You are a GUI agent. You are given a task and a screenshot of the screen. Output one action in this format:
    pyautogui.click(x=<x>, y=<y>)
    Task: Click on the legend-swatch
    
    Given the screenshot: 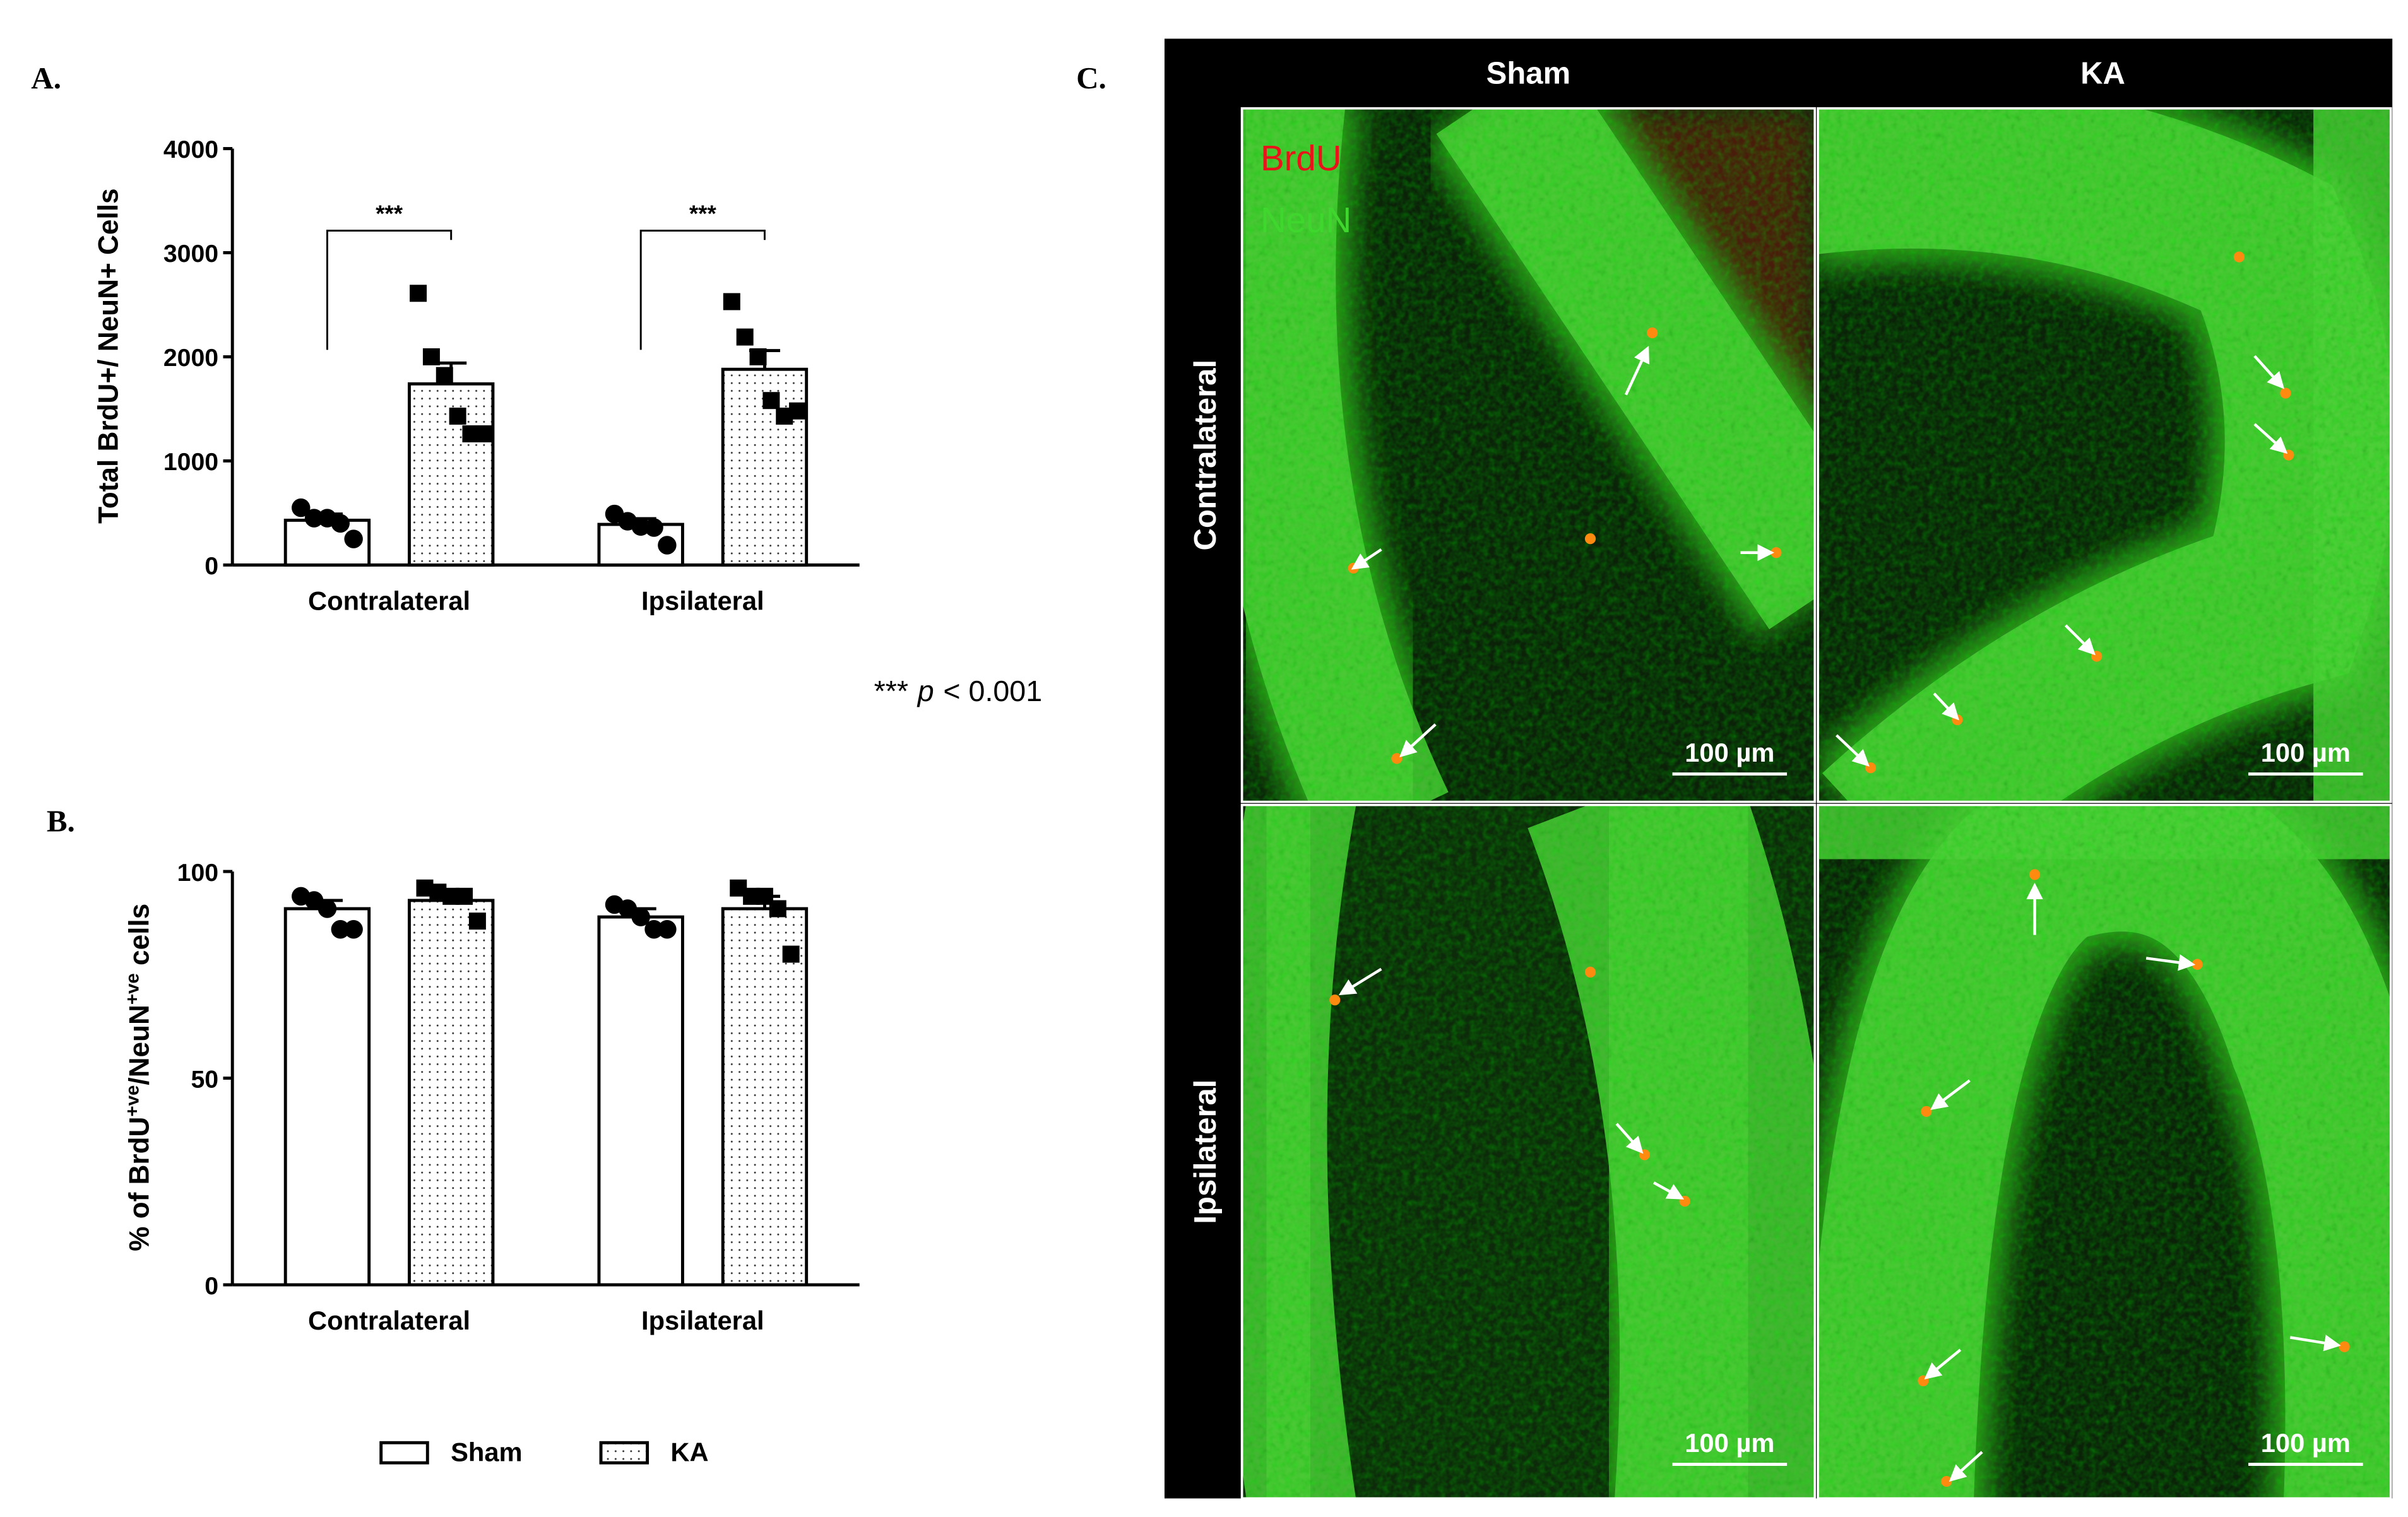 What is the action you would take?
    pyautogui.click(x=404, y=1453)
    